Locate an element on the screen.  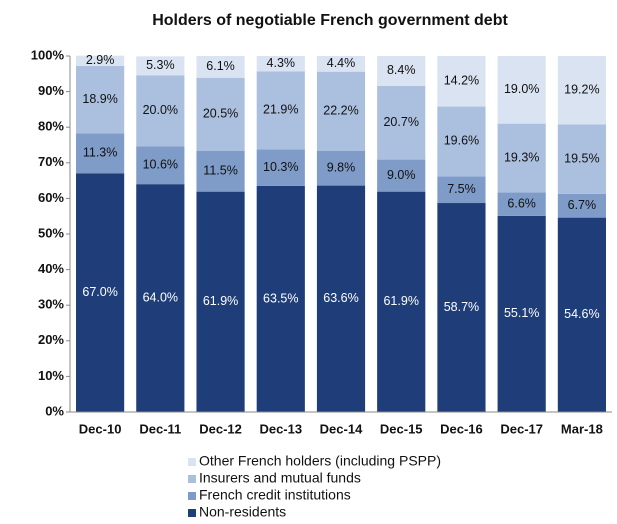
value-label: 11.5% is located at coordinates (220, 170).